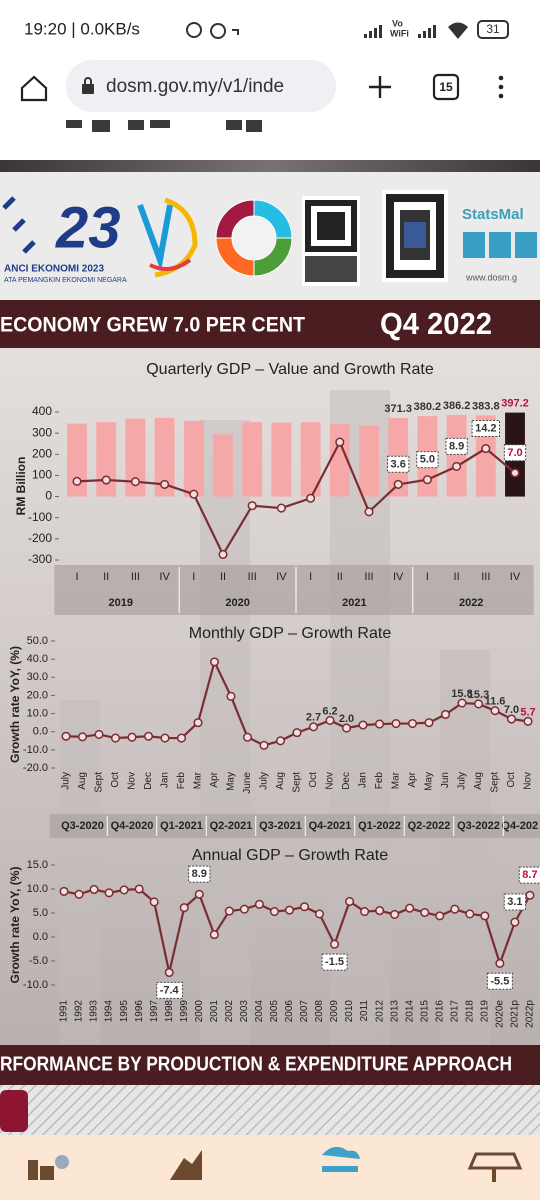  What do you see at coordinates (167, 237) in the screenshot?
I see `emblem` at bounding box center [167, 237].